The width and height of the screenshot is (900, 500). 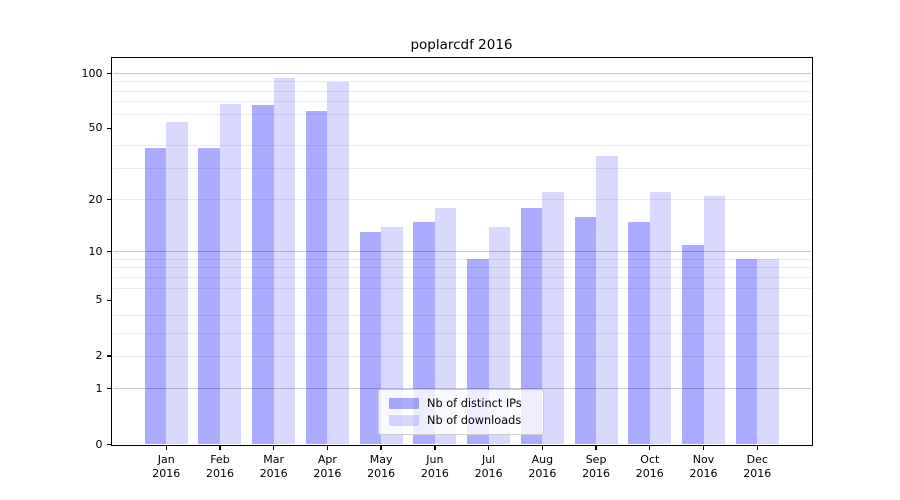 What do you see at coordinates (474, 403) in the screenshot?
I see `legend-label-distinct-ips: Nb of distinct IPs` at bounding box center [474, 403].